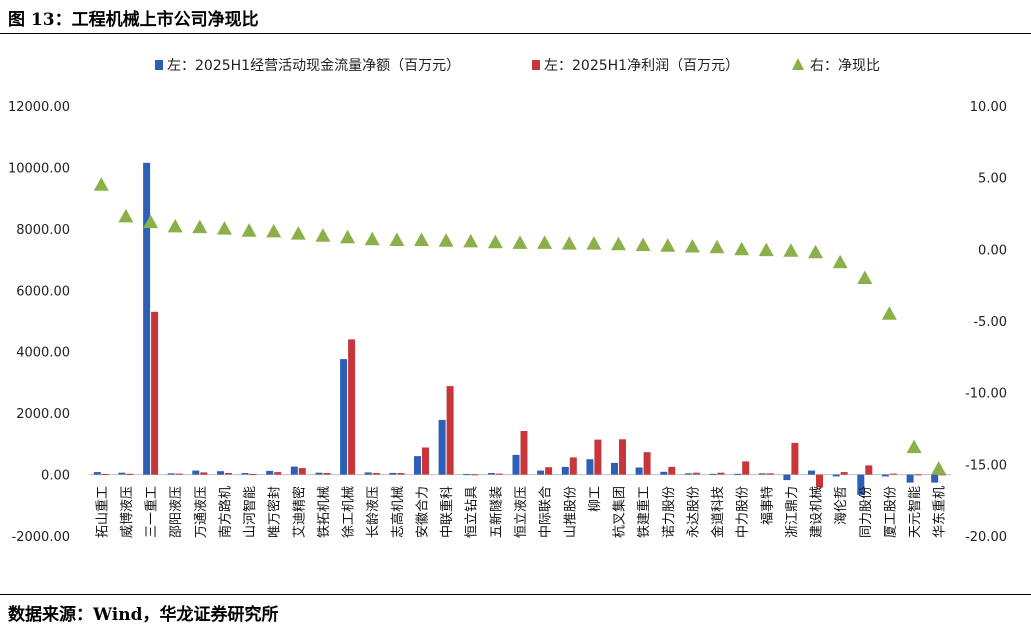  What do you see at coordinates (373, 512) in the screenshot?
I see `category-label: 长龄液压` at bounding box center [373, 512].